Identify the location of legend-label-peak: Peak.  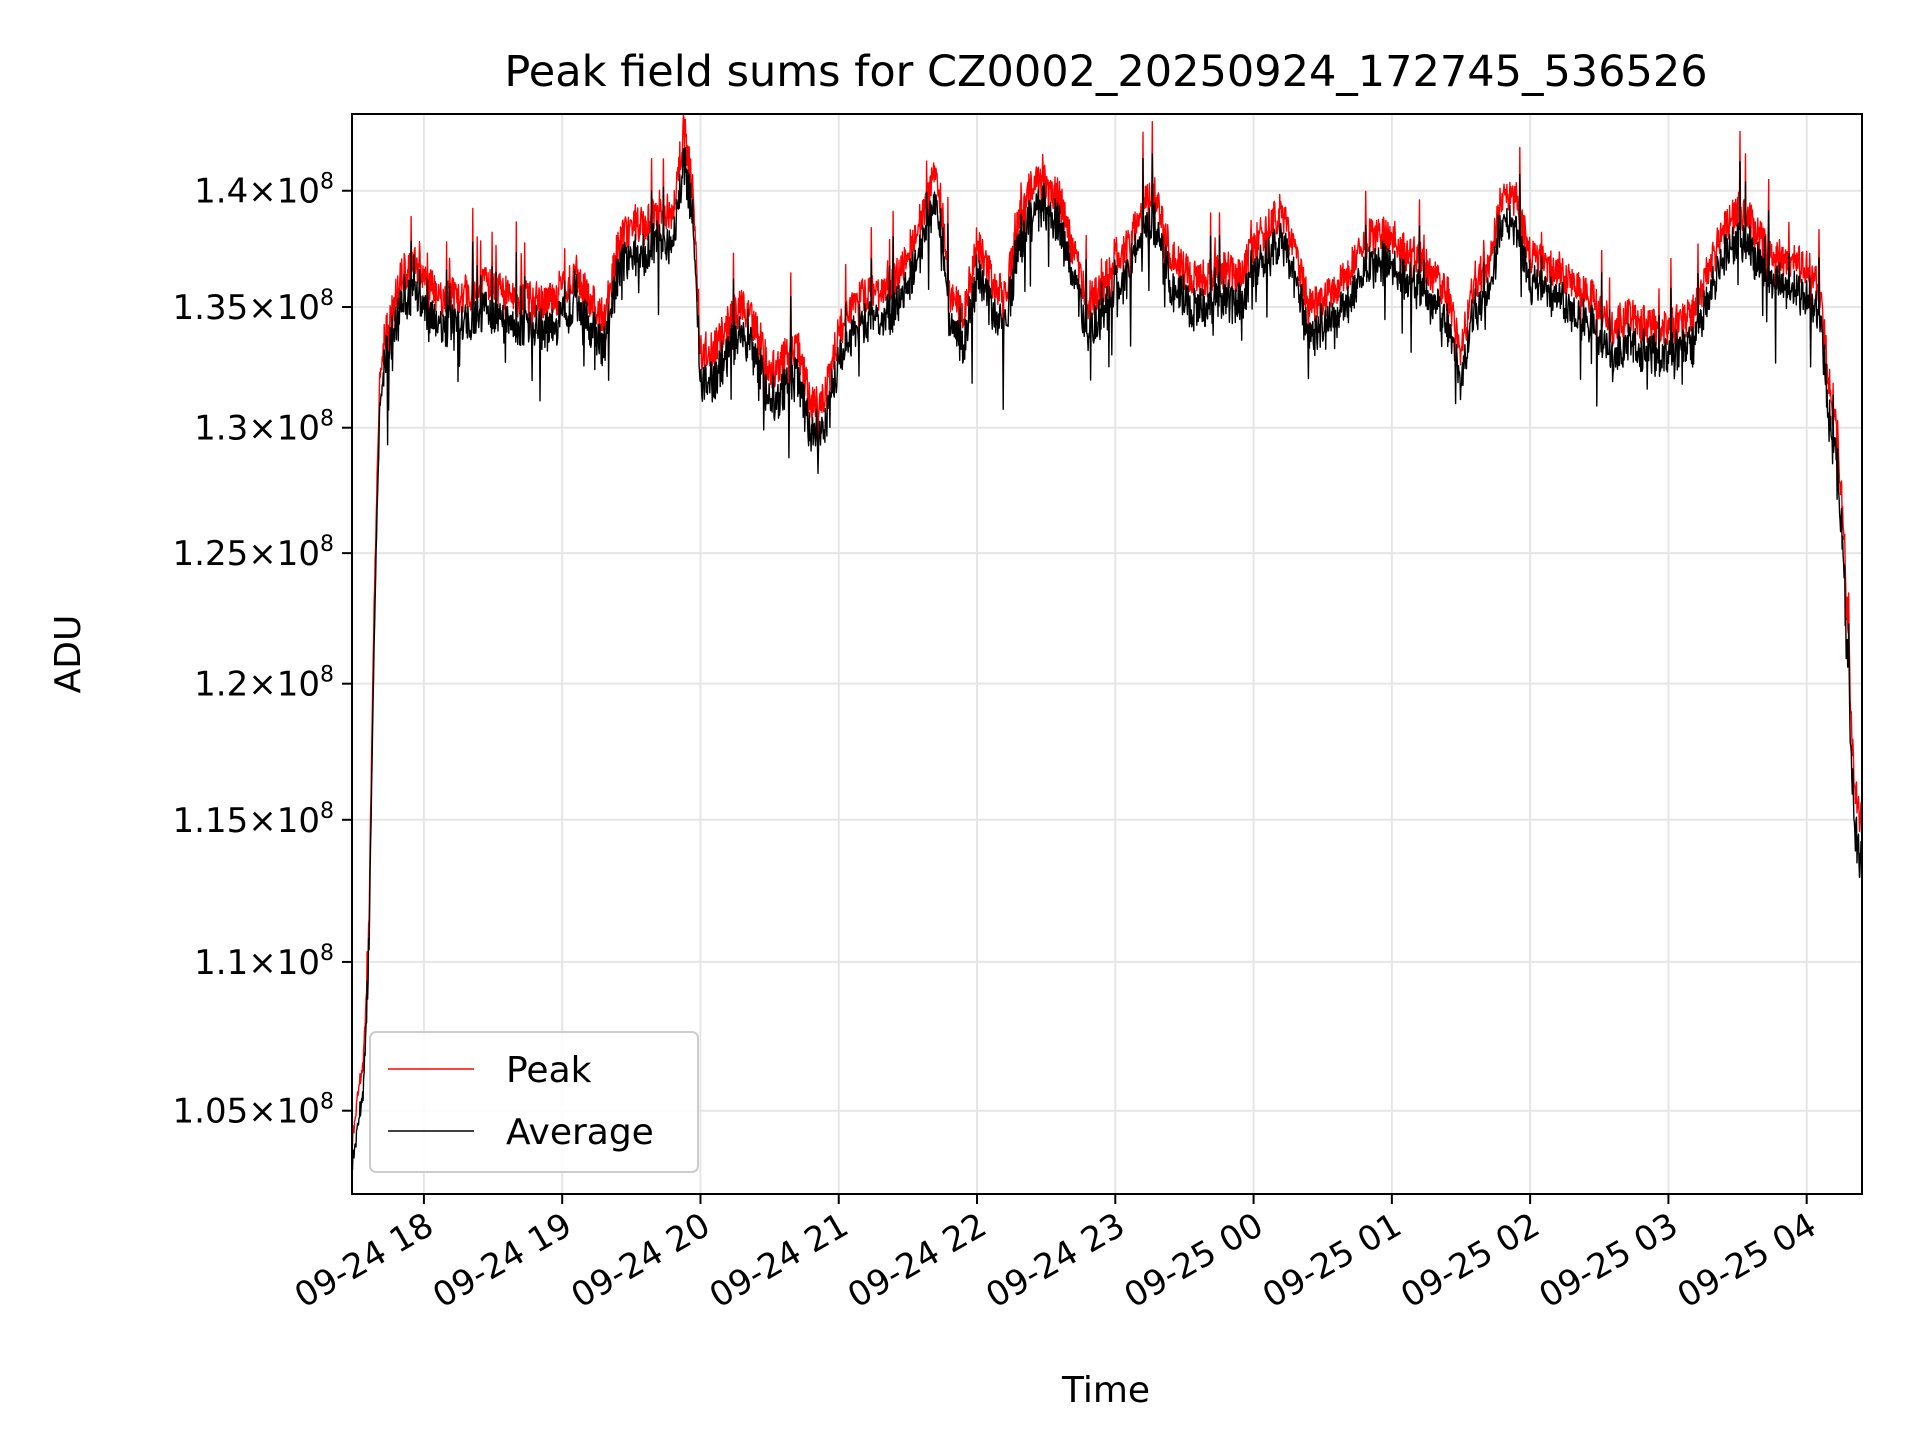
(549, 1070).